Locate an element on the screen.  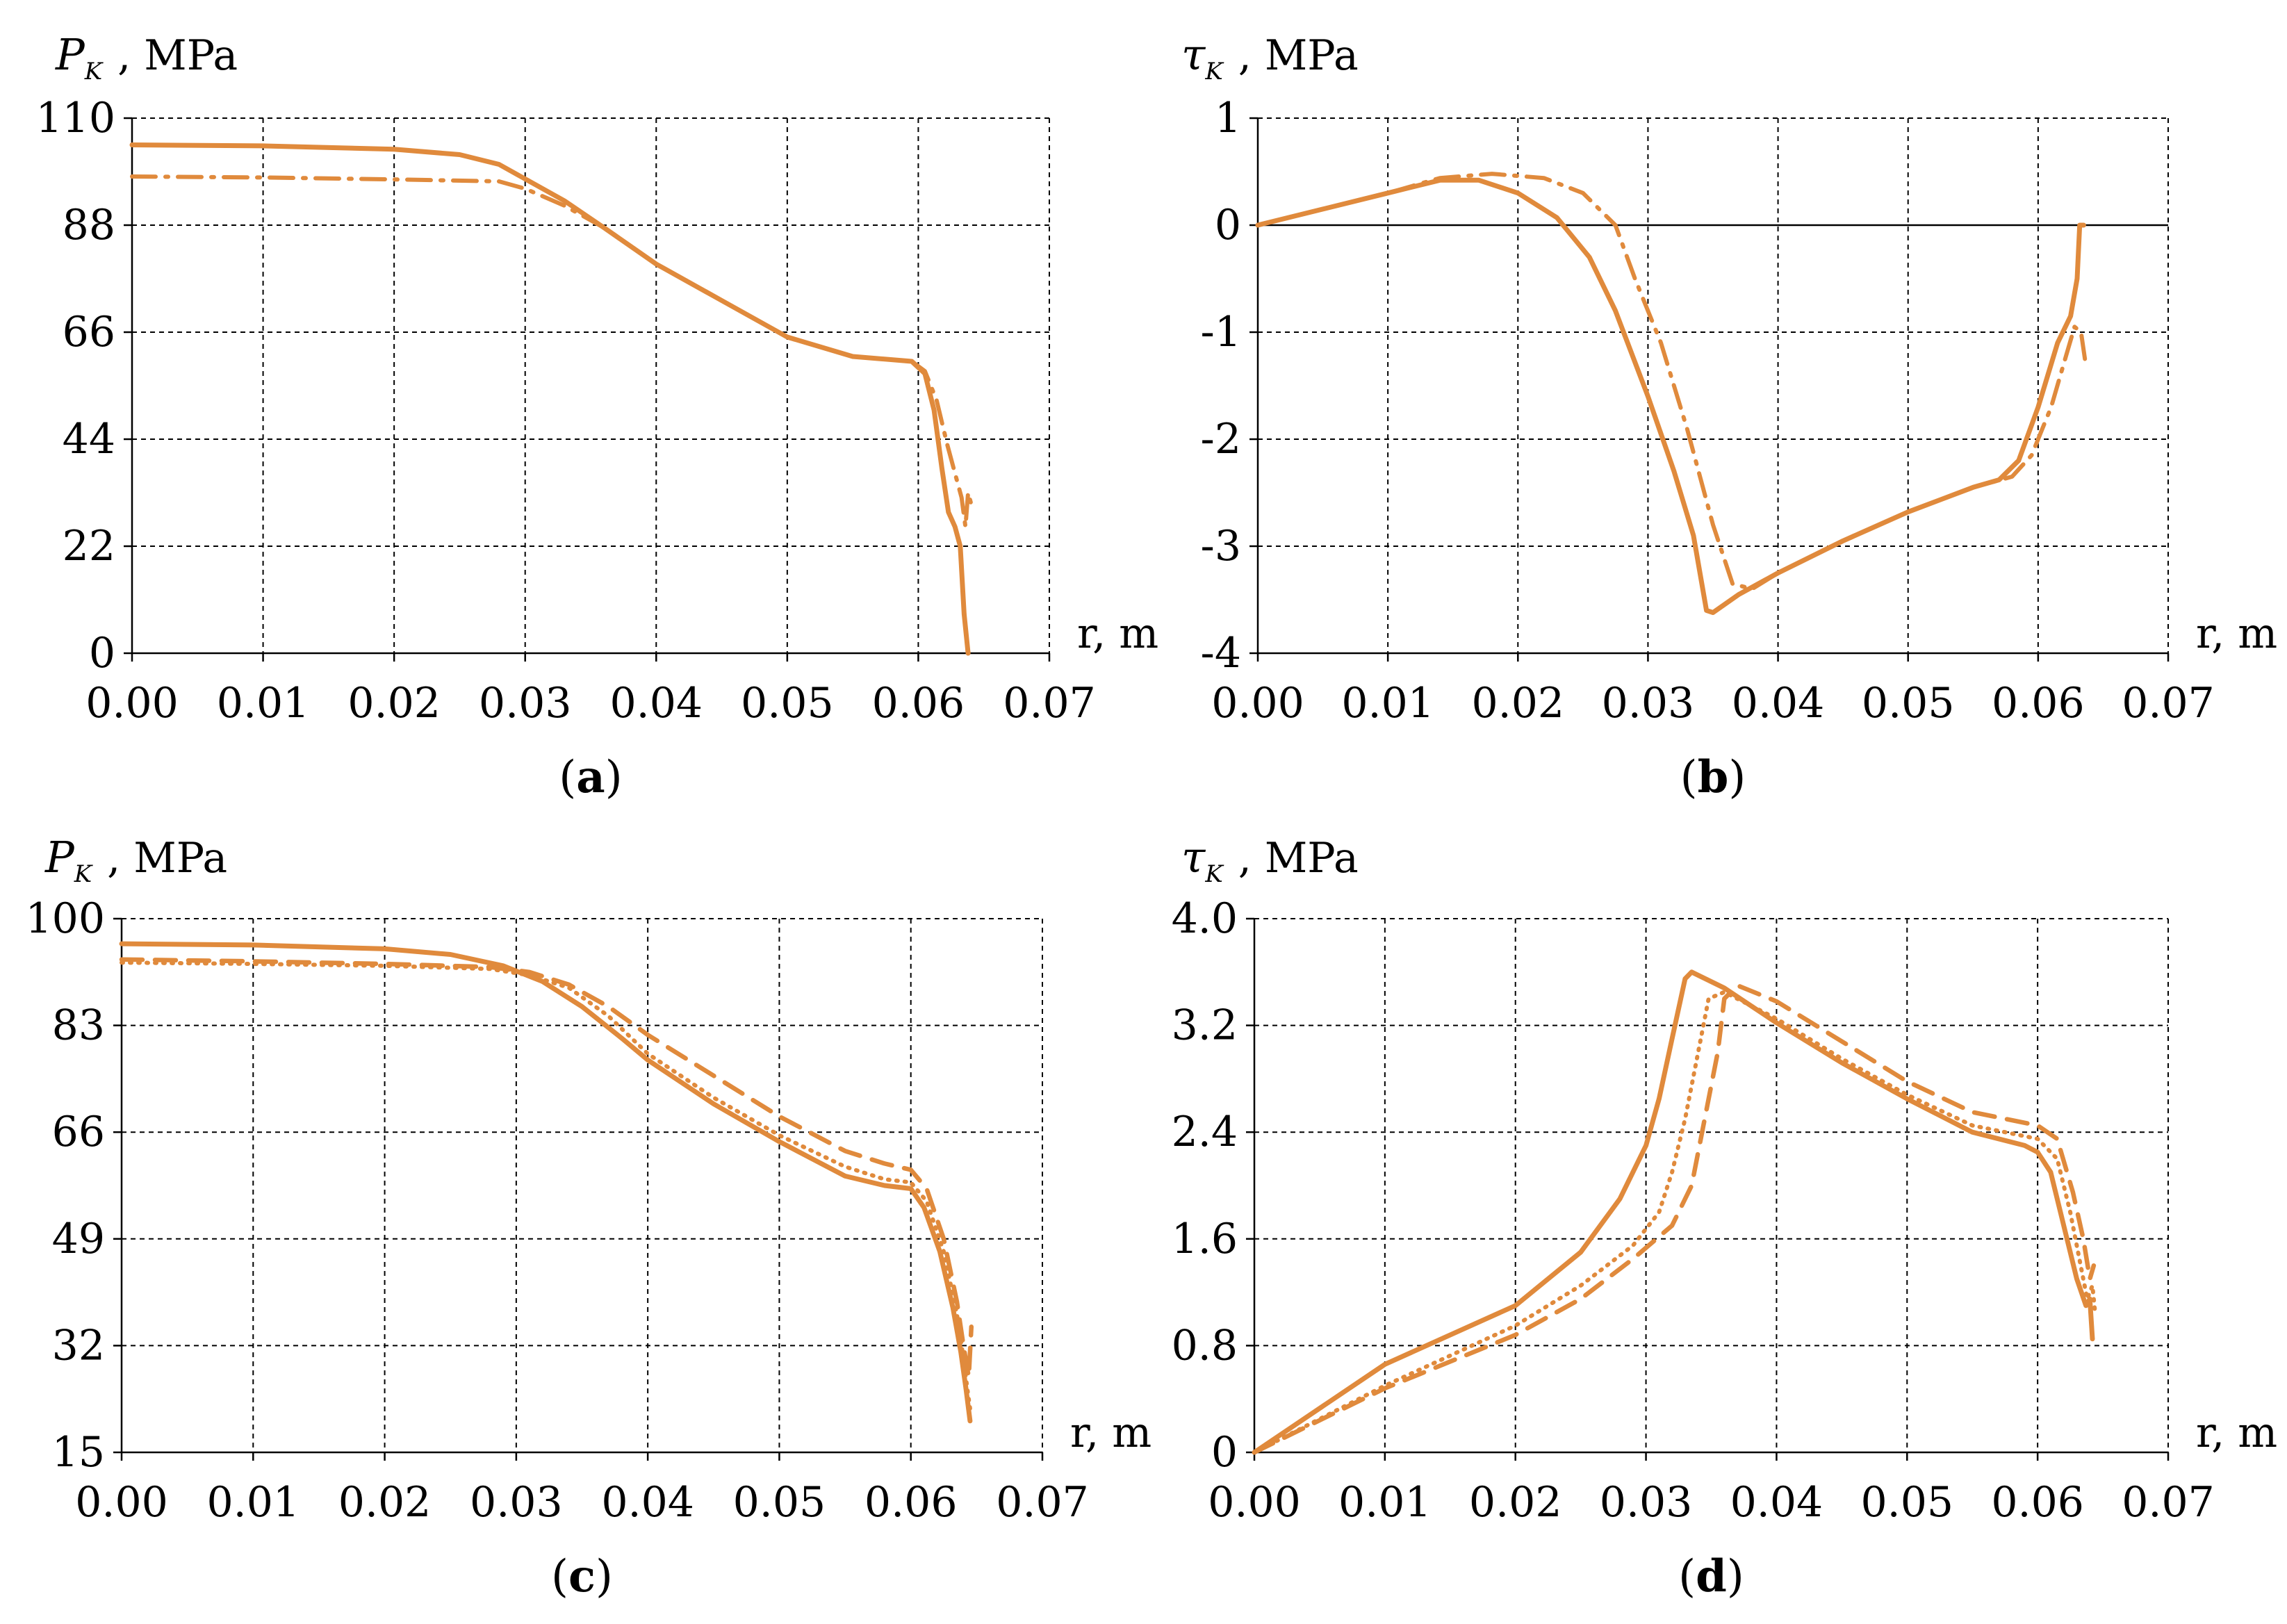
y-tick-label: 0.8 is located at coordinates (1205, 1345).